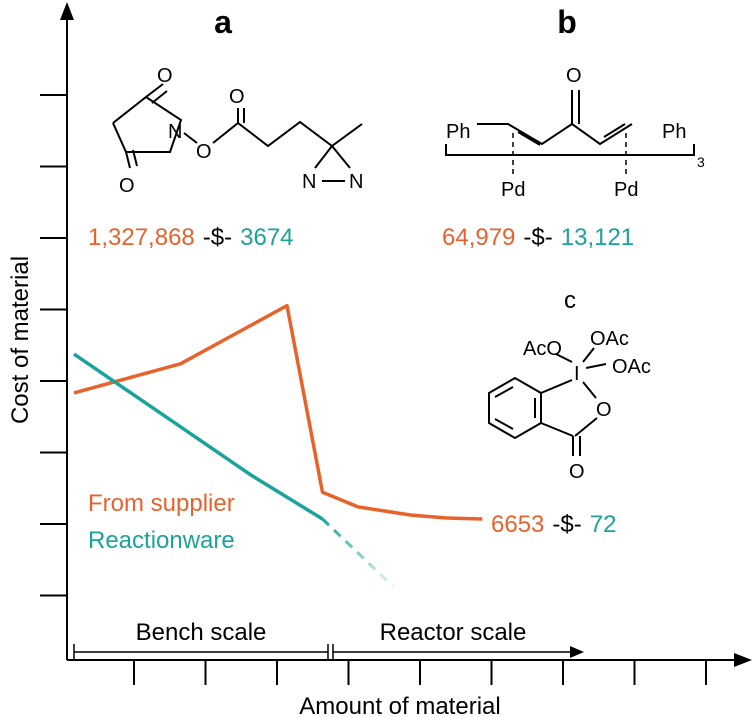 The height and width of the screenshot is (718, 753). I want to click on supplier-cost-c: 6653, so click(517, 524).